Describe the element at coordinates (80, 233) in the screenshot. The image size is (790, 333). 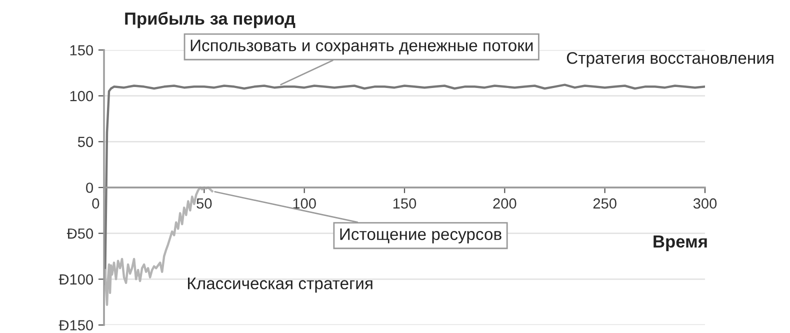
I see `y-tick-label: Ð50` at that location.